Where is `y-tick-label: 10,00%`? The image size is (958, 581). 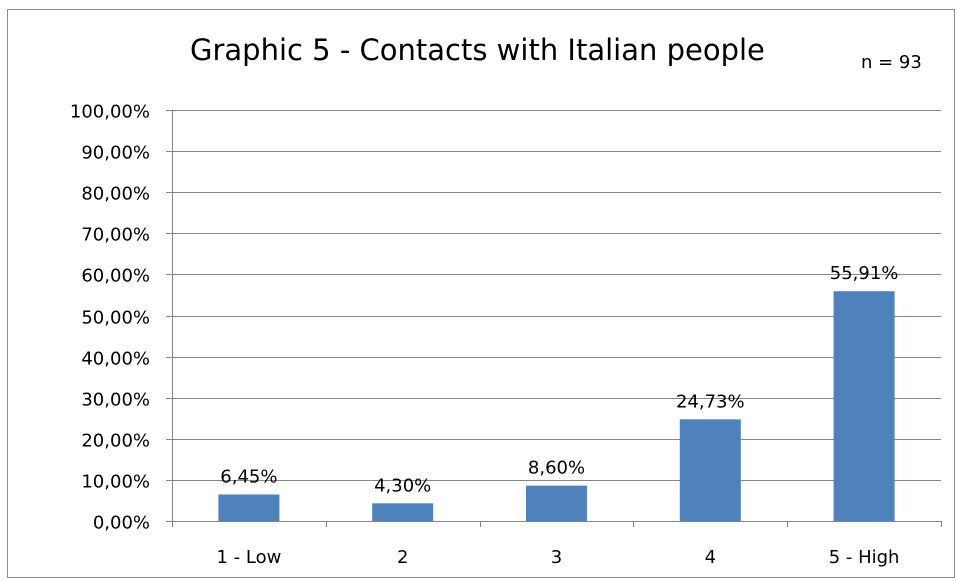 y-tick-label: 10,00% is located at coordinates (115, 482).